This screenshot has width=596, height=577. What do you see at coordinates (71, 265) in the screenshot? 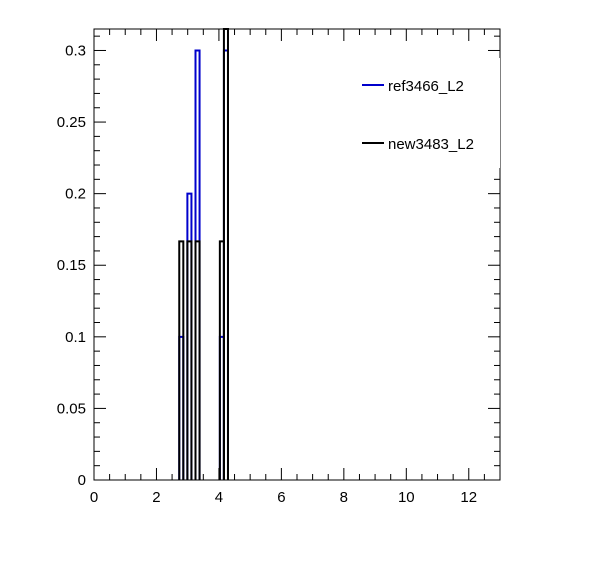
I see `y-tick-label: 0.15` at bounding box center [71, 265].